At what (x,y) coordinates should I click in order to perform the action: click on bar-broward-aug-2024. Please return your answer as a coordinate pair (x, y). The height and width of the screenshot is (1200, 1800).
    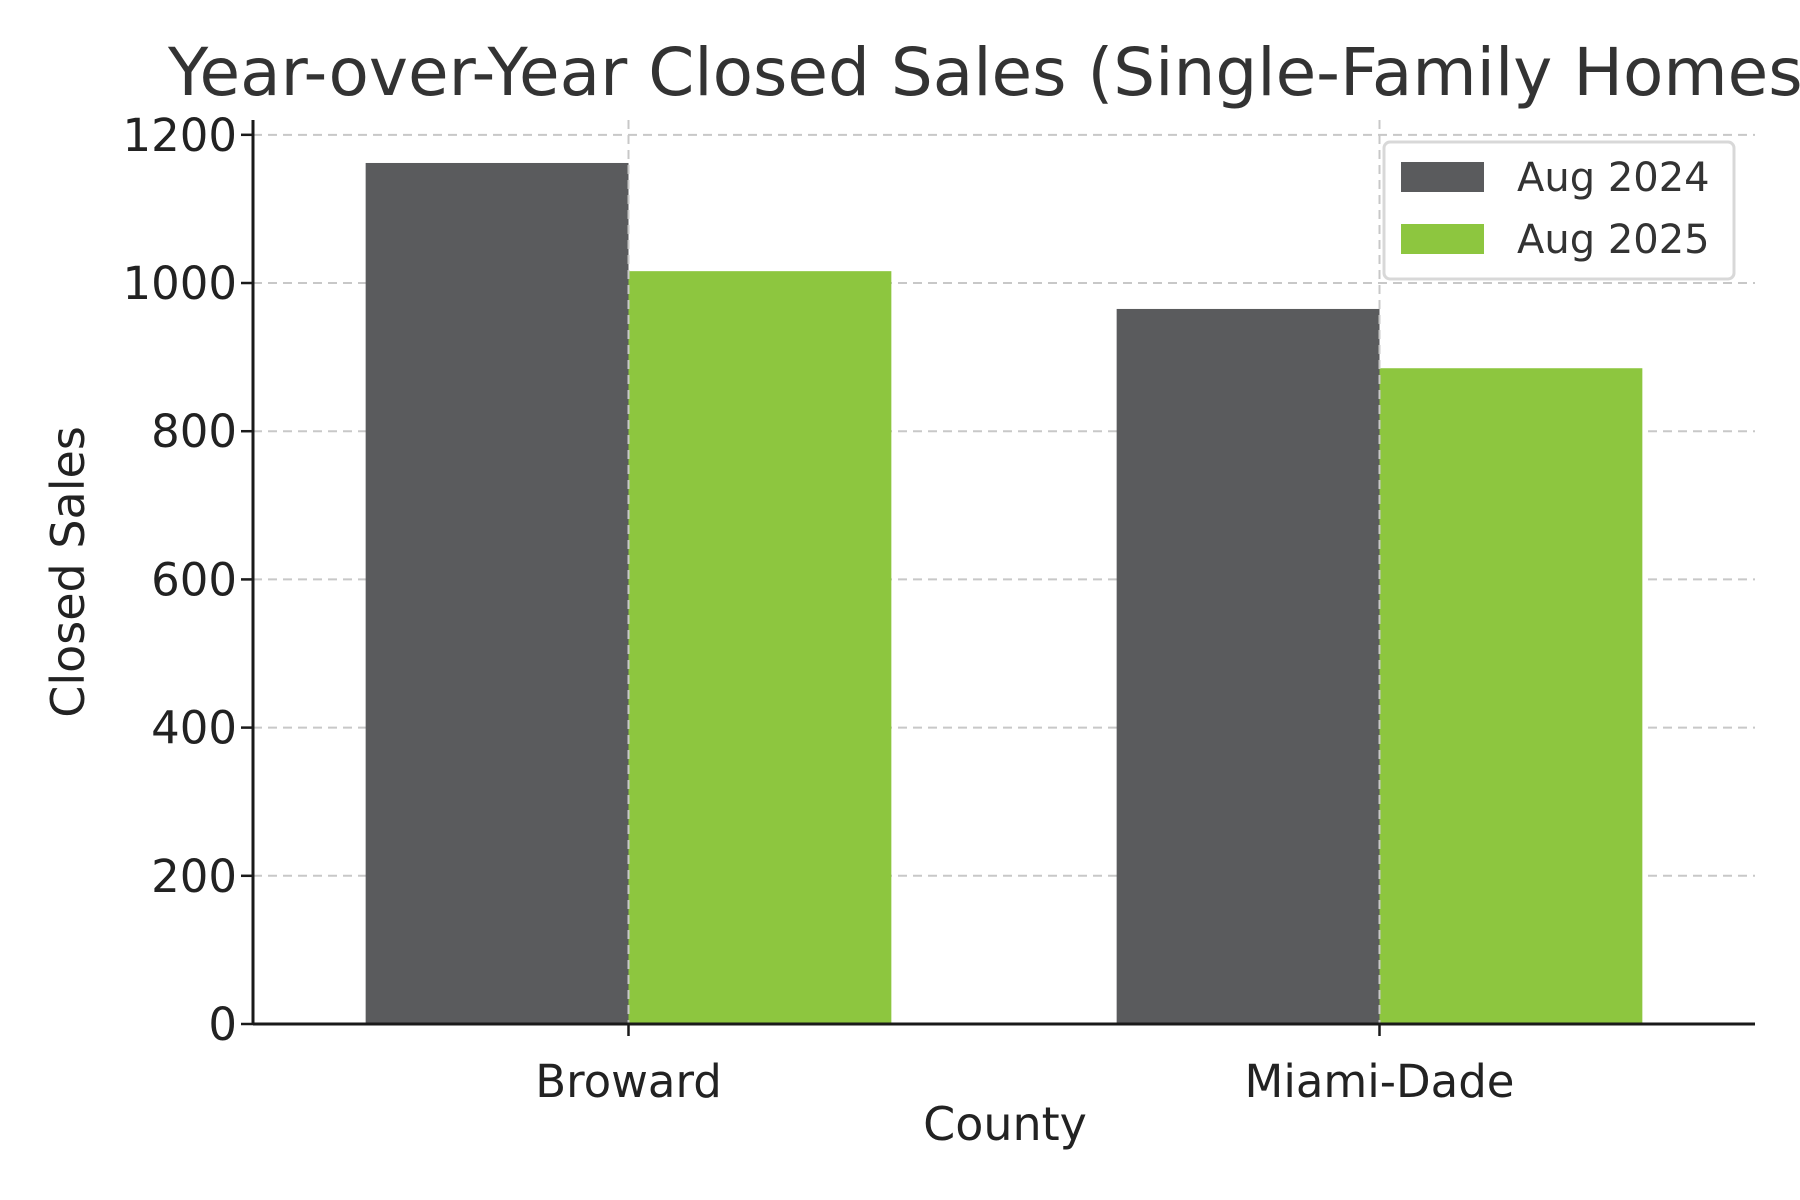
    Looking at the image, I should click on (497, 593).